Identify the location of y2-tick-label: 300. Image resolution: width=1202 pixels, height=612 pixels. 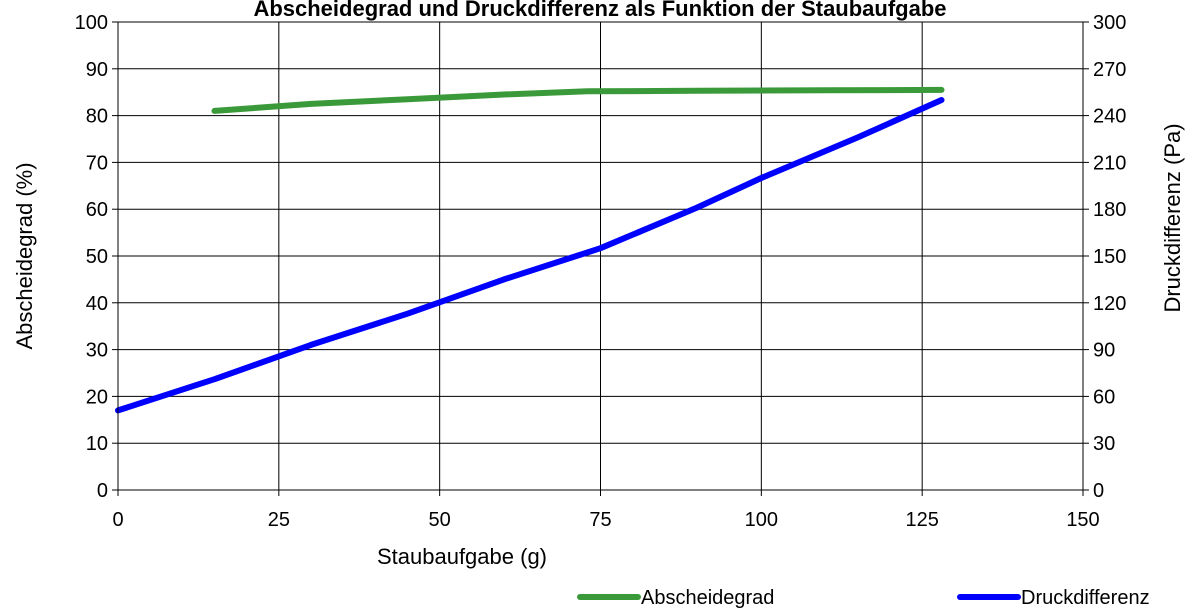
(1109, 23).